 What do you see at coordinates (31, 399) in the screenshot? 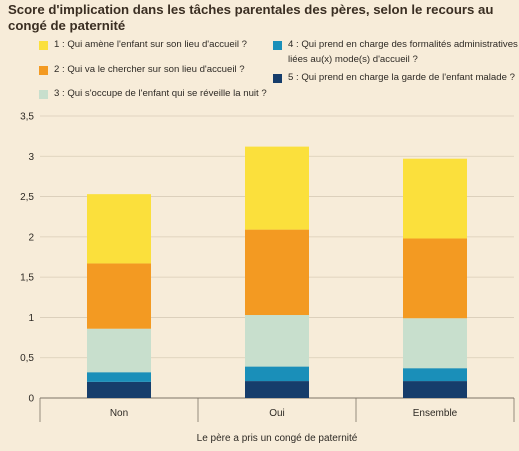
I see `y-tick-label: 0` at bounding box center [31, 399].